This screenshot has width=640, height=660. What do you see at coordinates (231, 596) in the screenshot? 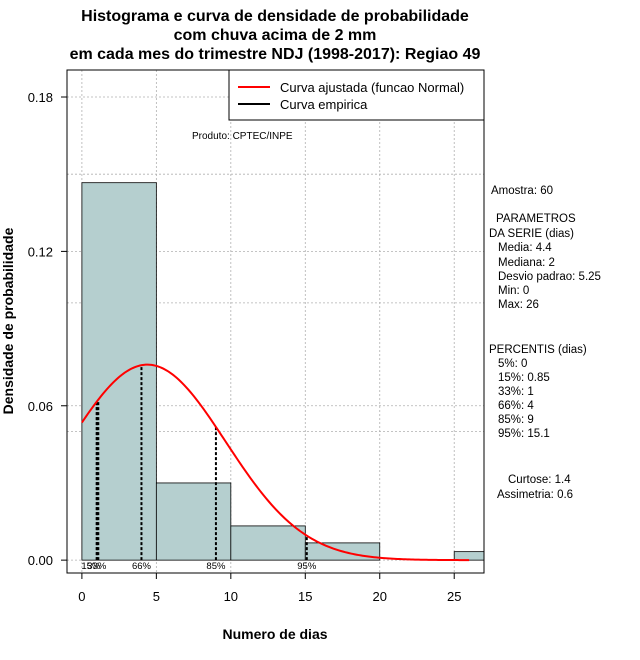
I see `x-tick-label-10: 10` at bounding box center [231, 596].